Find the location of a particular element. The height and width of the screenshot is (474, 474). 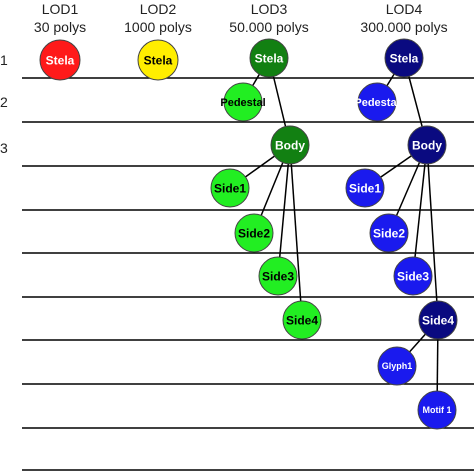

edge-lod3-body-to-lod3-side4 is located at coordinates (296, 232).